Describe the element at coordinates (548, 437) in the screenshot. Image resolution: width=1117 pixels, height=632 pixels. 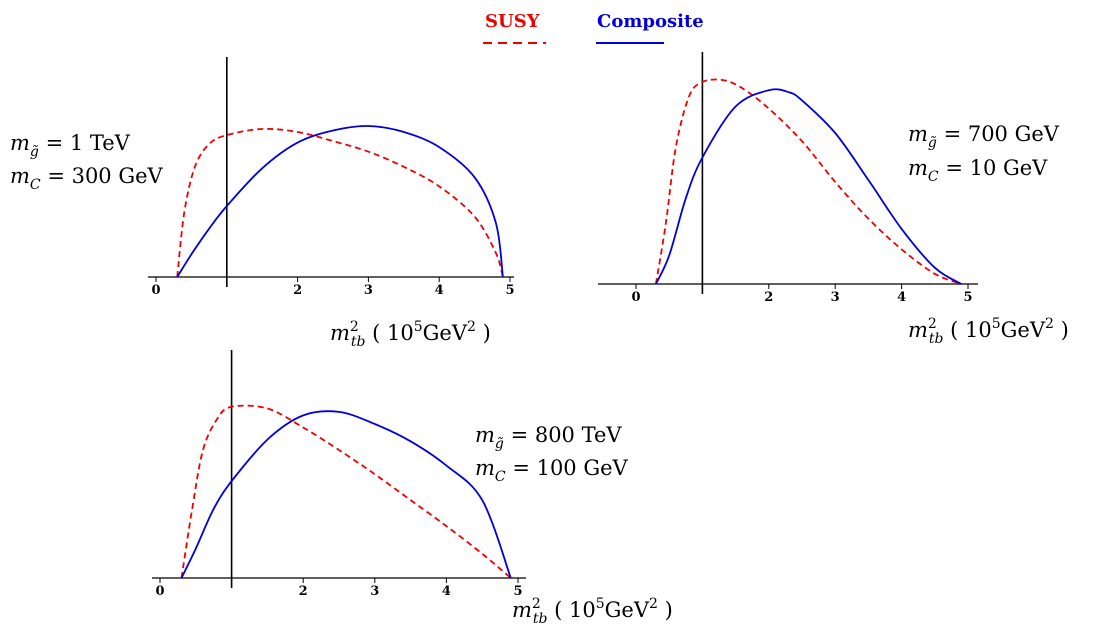
I see `parameter-gluino-mass: mg̃ = 800 TeV` at that location.